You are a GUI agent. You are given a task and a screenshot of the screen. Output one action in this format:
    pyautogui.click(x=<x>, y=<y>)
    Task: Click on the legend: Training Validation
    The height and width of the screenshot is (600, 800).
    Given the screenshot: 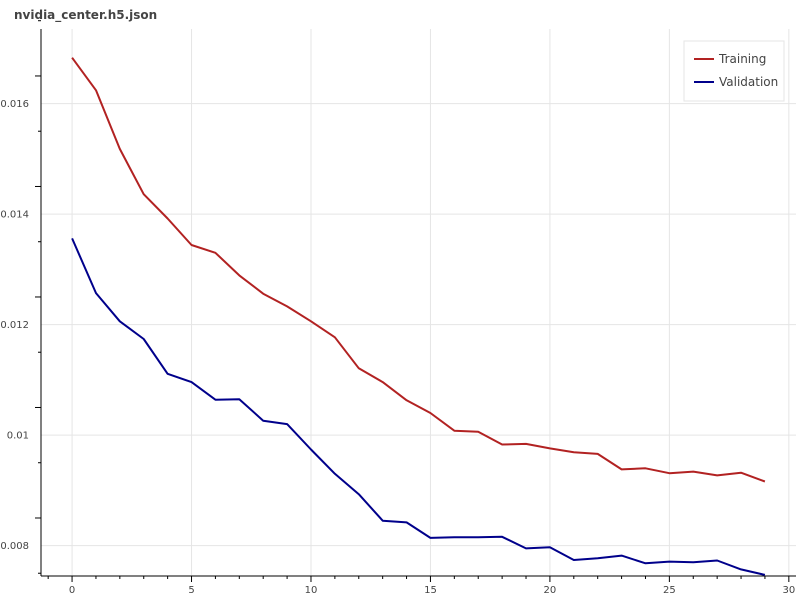 What is the action you would take?
    pyautogui.click(x=734, y=71)
    